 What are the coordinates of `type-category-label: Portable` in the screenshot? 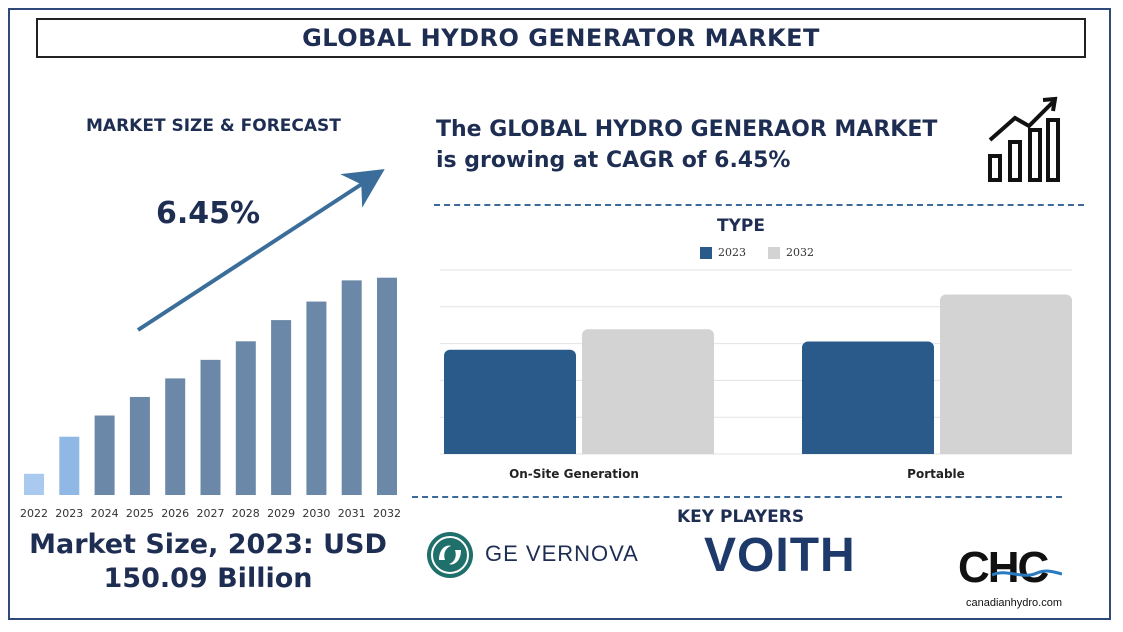 It's located at (936, 474).